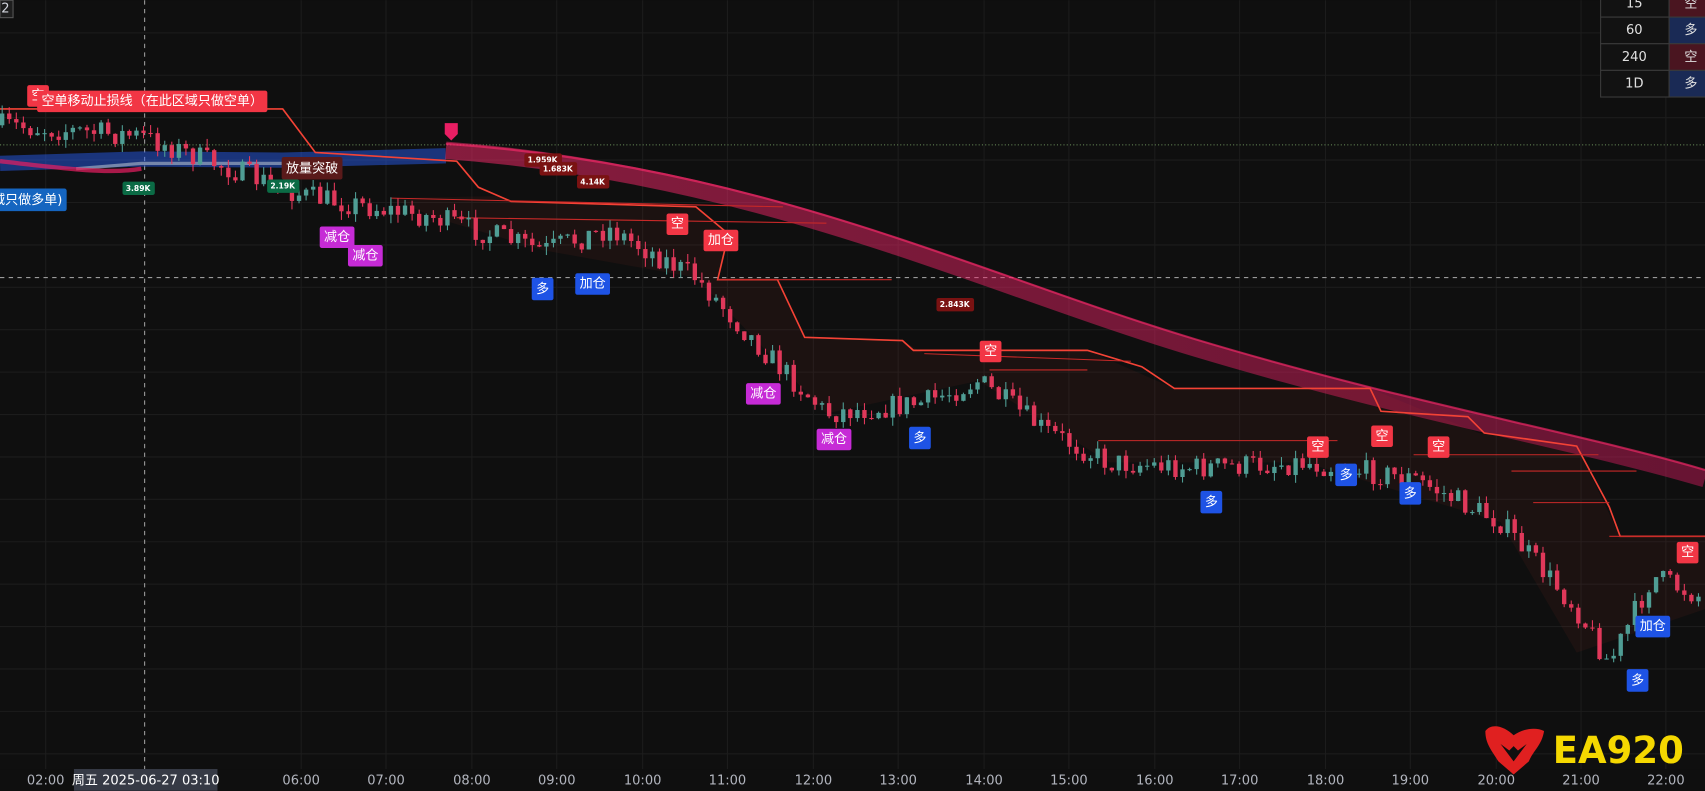 This screenshot has width=1705, height=791. Describe the element at coordinates (301, 780) in the screenshot. I see `time-label: 06:00` at that location.